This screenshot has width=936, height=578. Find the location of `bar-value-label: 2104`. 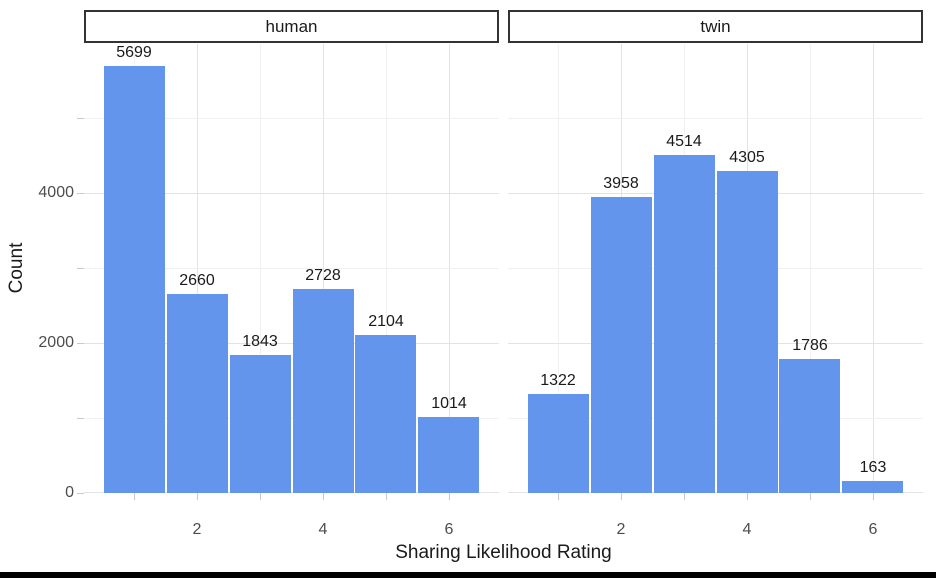

bar-value-label: 2104 is located at coordinates (386, 321).